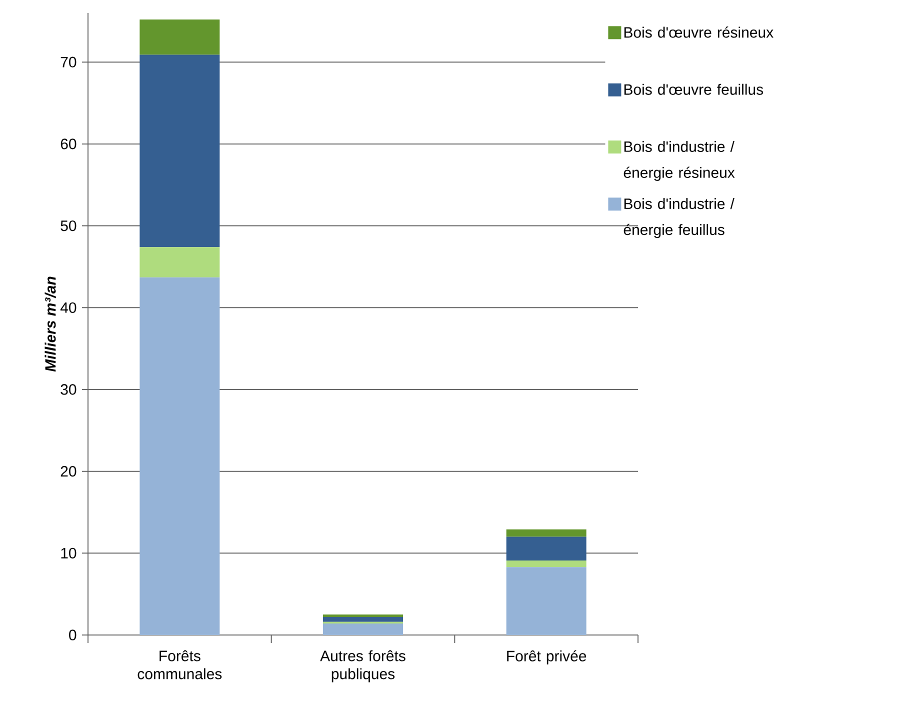 The height and width of the screenshot is (707, 901). Describe the element at coordinates (180, 665) in the screenshot. I see `x-tick-label: Forêts communales` at that location.